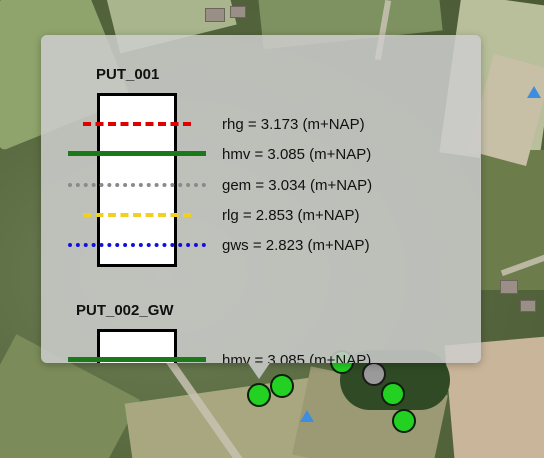  What do you see at coordinates (259, 371) in the screenshot?
I see `popup-pointer` at bounding box center [259, 371].